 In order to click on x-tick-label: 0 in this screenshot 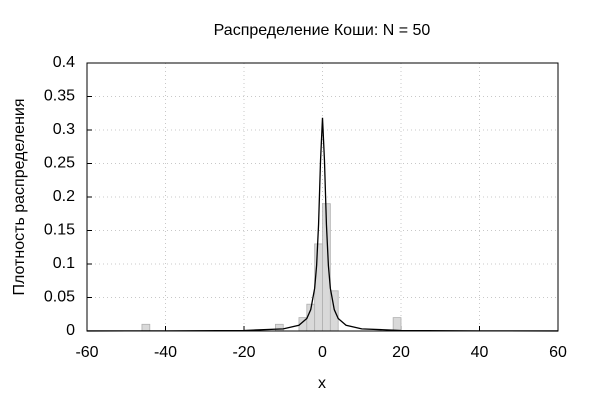, I will do `click(322, 352)`.